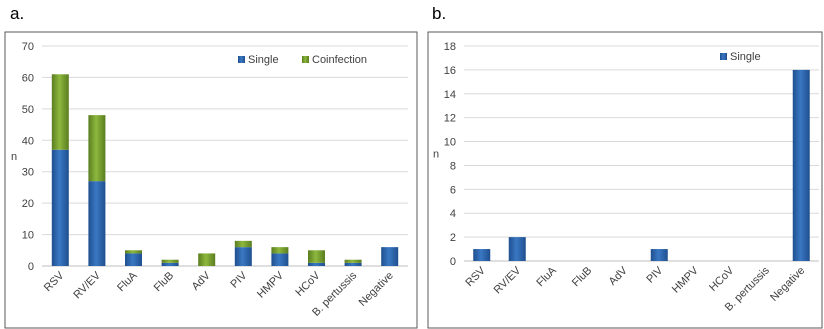 This screenshot has height=329, width=824. I want to click on bar-single-flub, so click(170, 264).